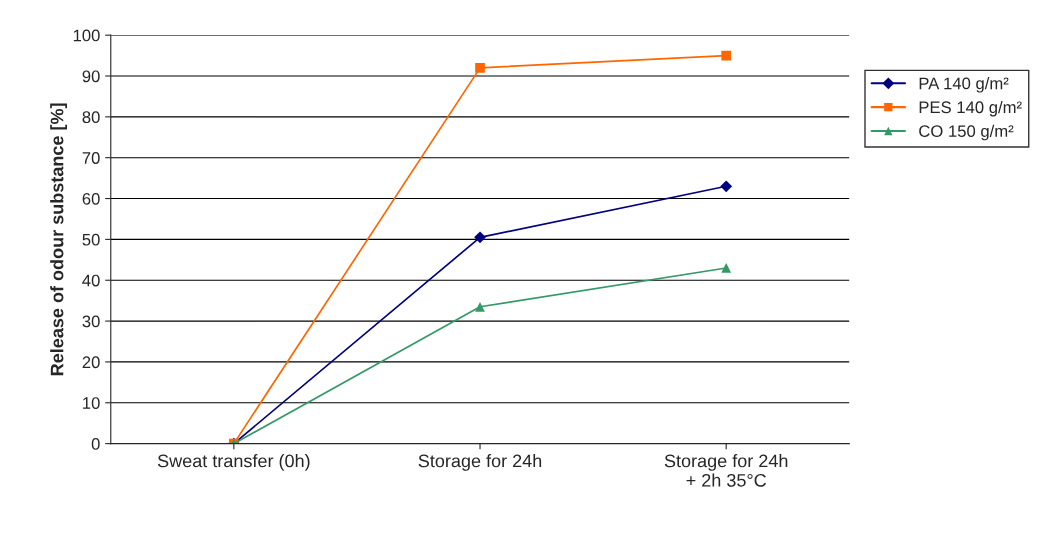 The width and height of the screenshot is (1055, 541). What do you see at coordinates (233, 462) in the screenshot?
I see `x-tick-label: Sweat transfer (0h)` at bounding box center [233, 462].